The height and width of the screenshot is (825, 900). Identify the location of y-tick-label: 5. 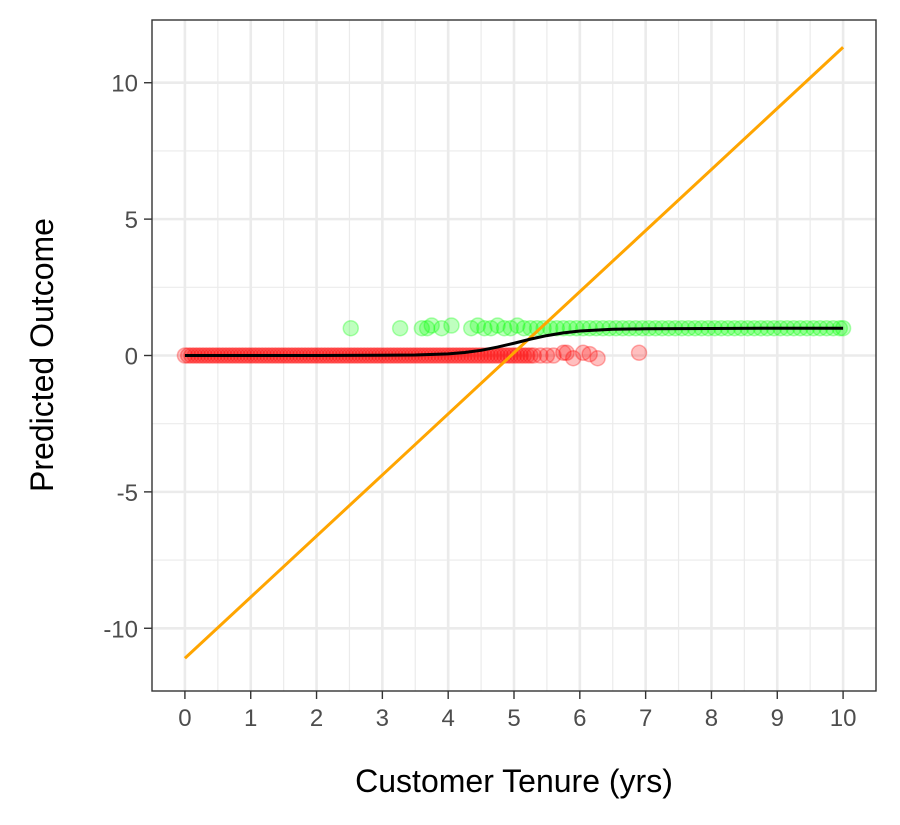
(131, 220).